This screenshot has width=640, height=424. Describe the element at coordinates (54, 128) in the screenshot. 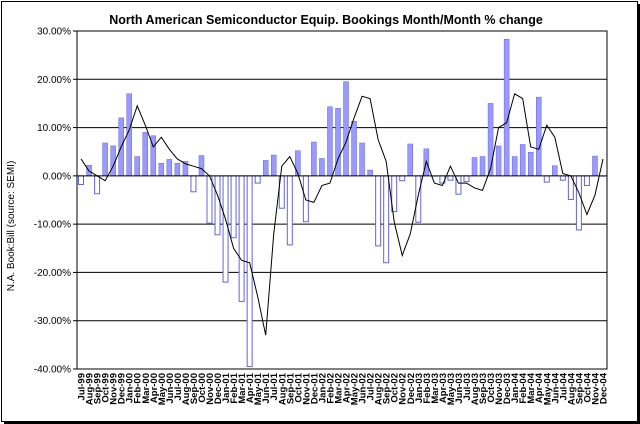

I see `y-tick-label: 10.00%` at that location.